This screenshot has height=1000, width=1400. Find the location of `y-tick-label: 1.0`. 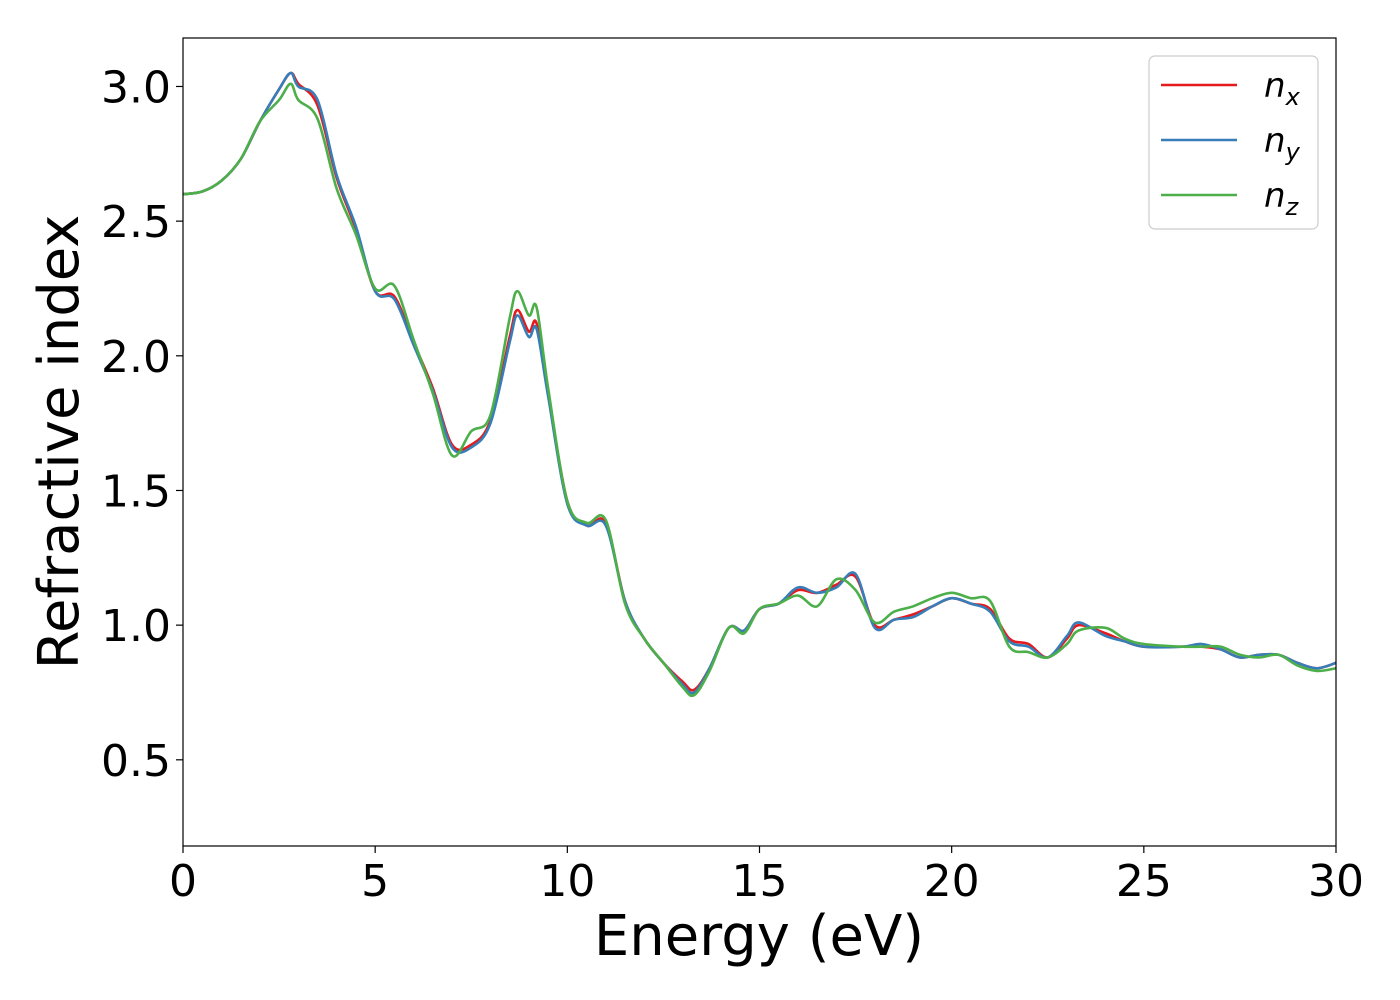

y-tick-label: 1.0 is located at coordinates (136, 626).